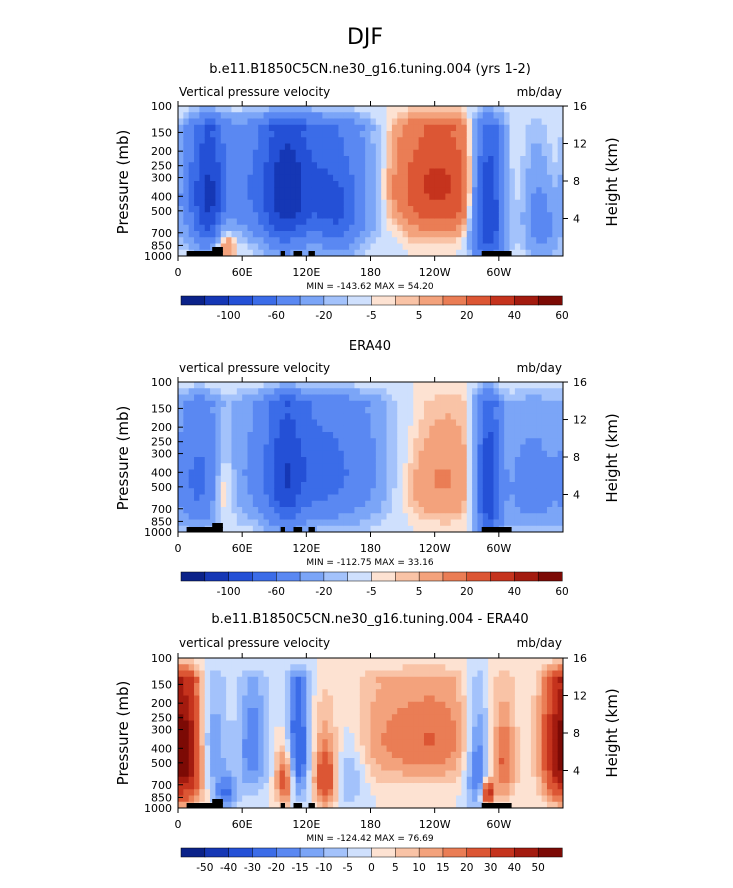 This screenshot has height=888, width=733. I want to click on land-mask, so click(496, 529).